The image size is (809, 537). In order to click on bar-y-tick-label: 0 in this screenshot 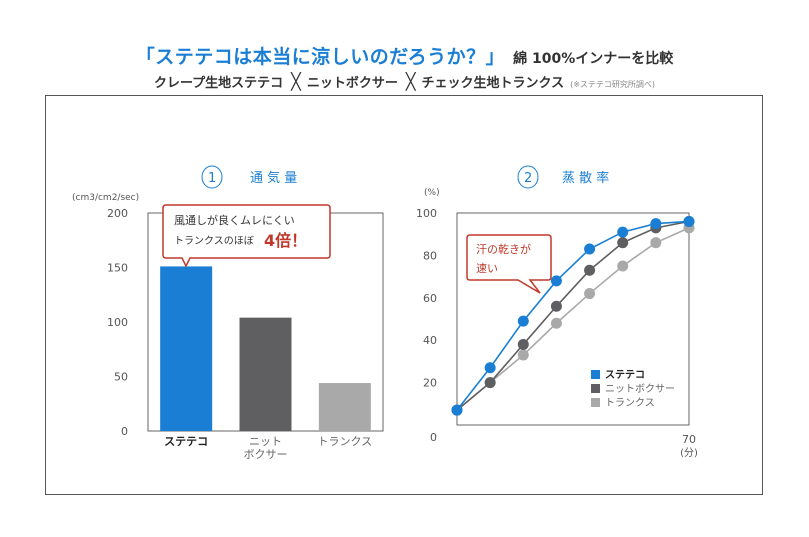, I will do `click(124, 431)`.